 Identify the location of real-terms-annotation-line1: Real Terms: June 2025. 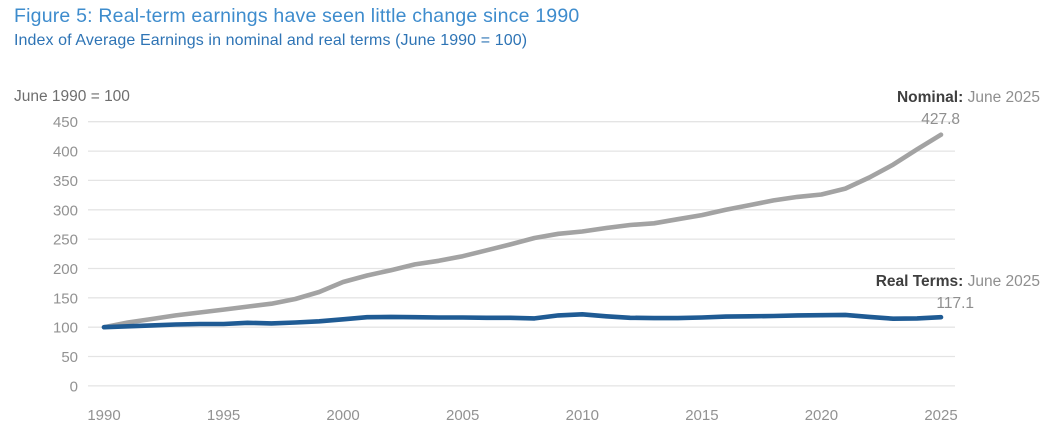
(910, 282).